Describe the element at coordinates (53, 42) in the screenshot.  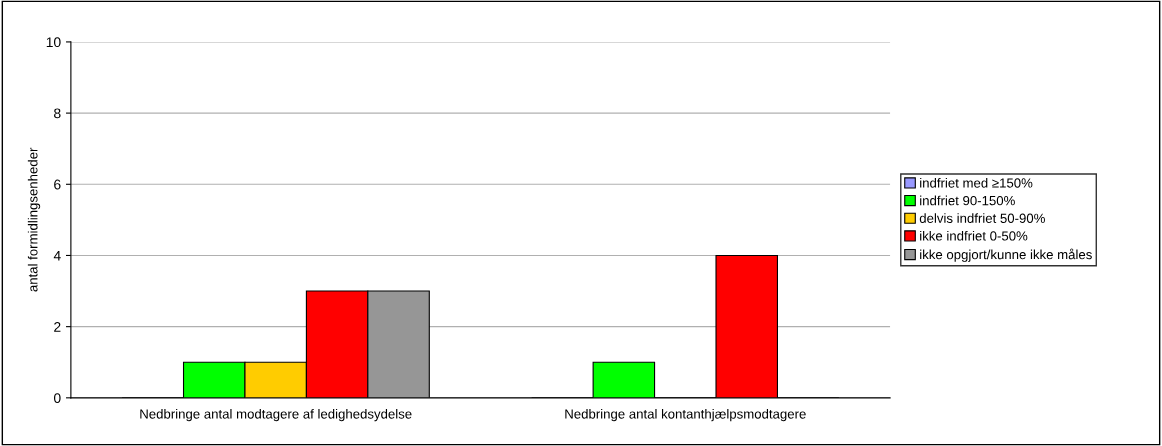
I see `y-tick-label: 10` at that location.